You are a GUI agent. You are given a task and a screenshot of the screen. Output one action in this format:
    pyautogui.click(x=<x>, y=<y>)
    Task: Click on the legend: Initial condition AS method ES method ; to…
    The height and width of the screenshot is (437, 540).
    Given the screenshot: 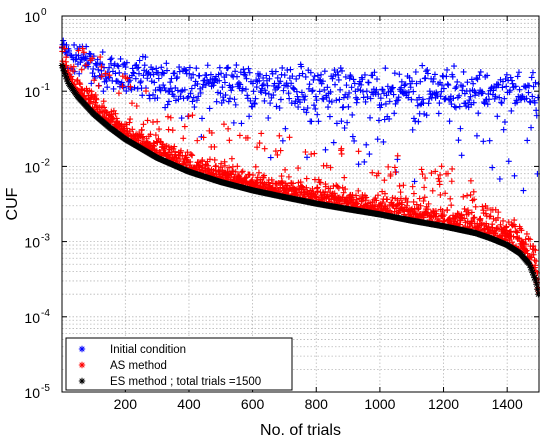 What is the action you would take?
    pyautogui.click(x=179, y=364)
    